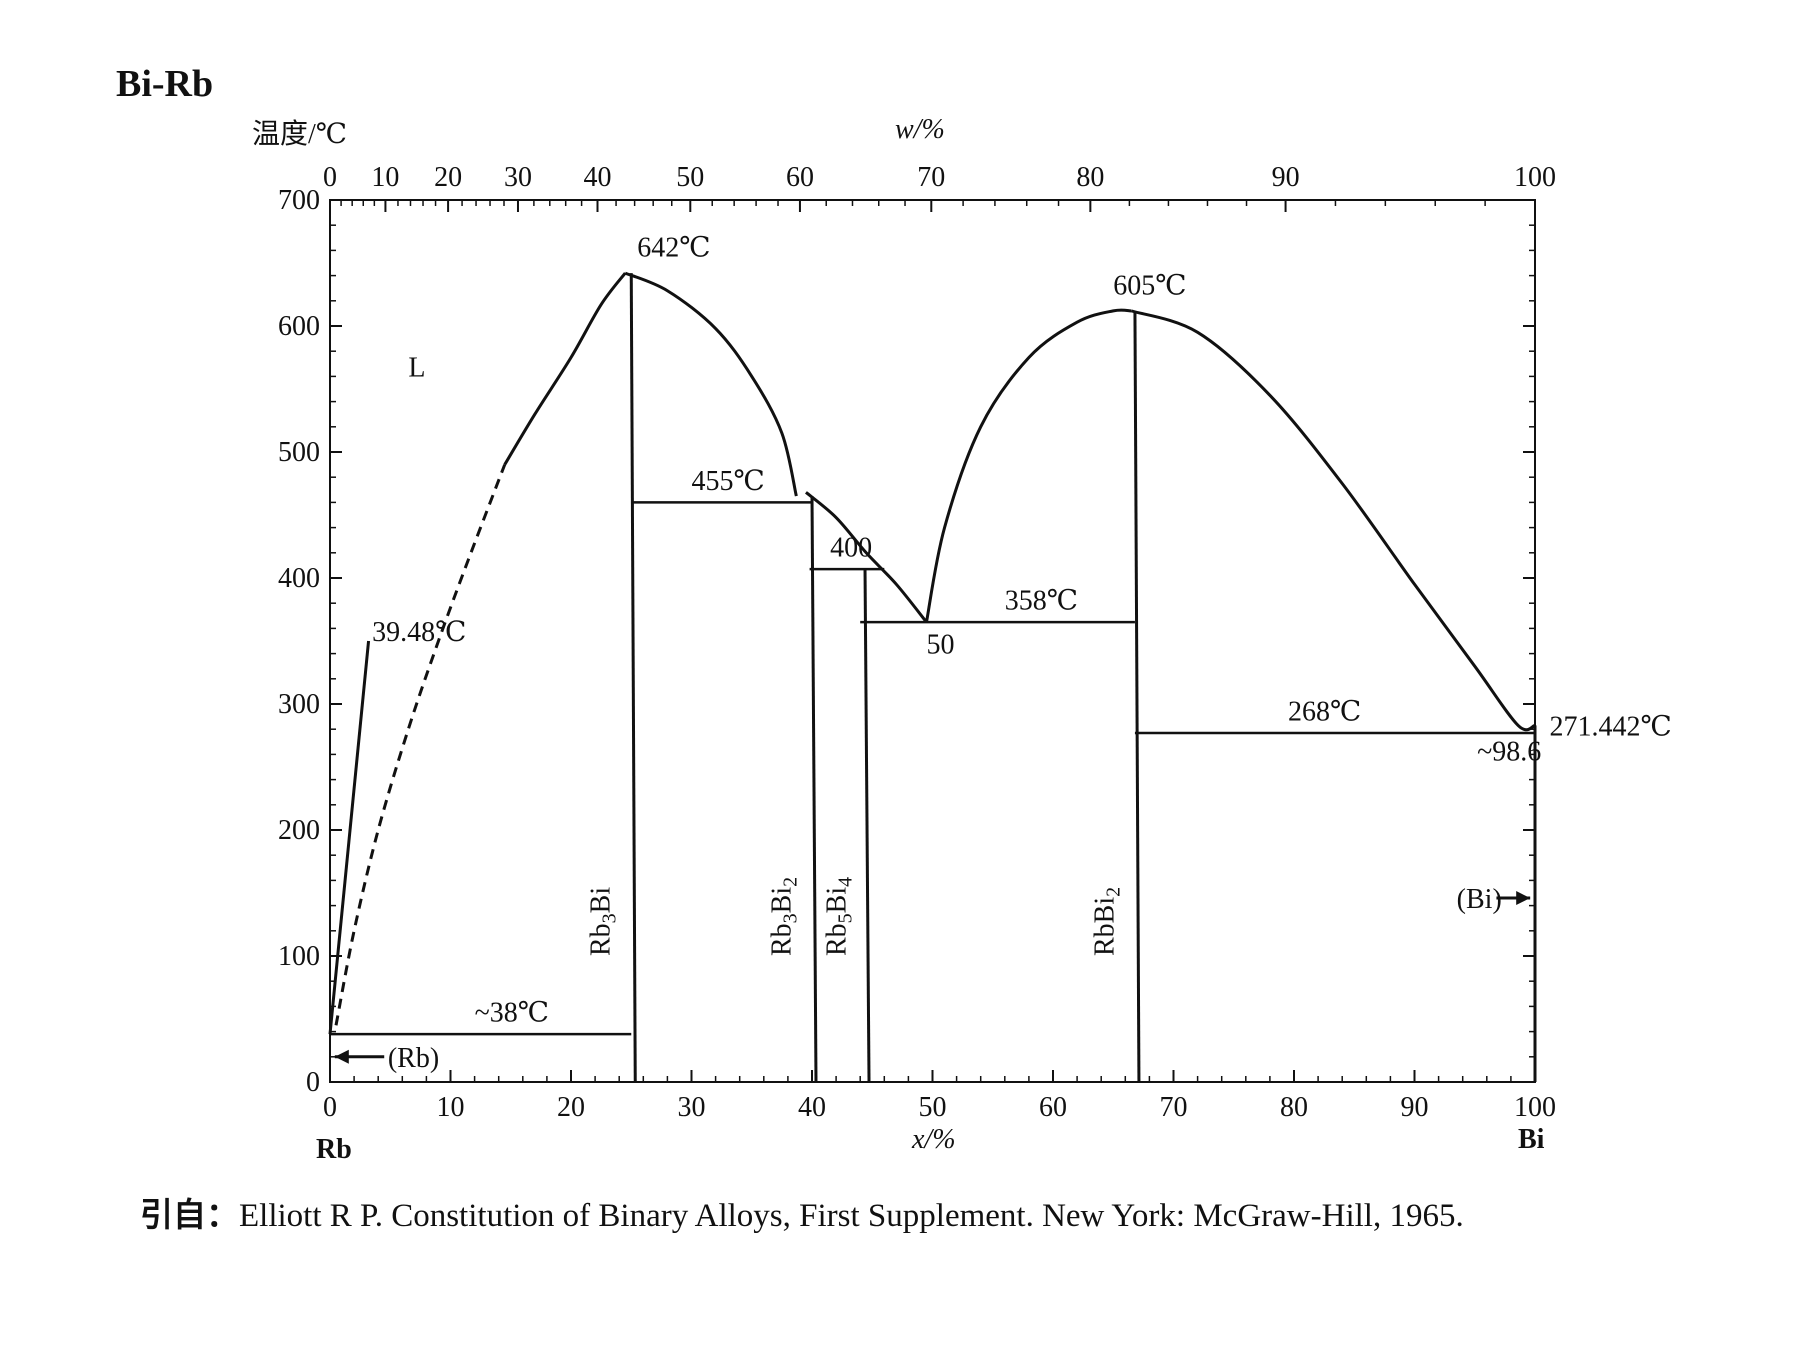  I want to click on y-tick-label: 500, so click(299, 452).